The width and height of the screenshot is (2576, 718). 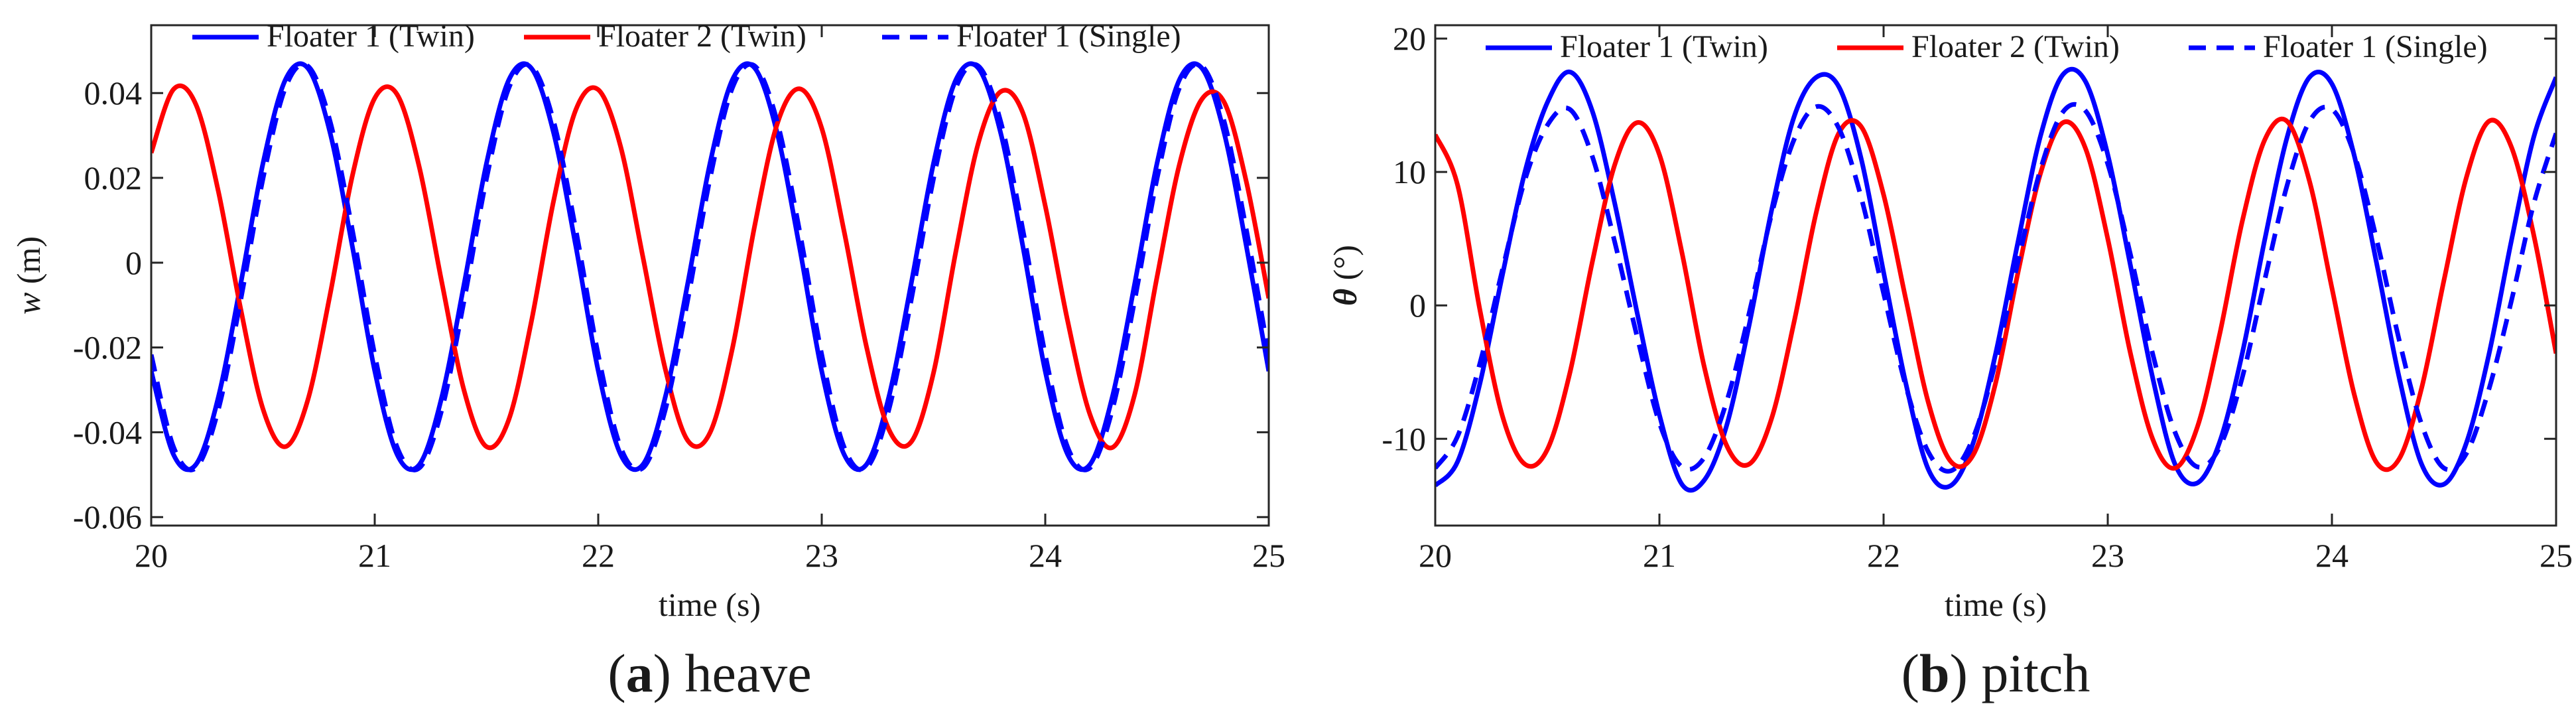 What do you see at coordinates (1884, 555) in the screenshot?
I see `pitch-x-tick-label: 22` at bounding box center [1884, 555].